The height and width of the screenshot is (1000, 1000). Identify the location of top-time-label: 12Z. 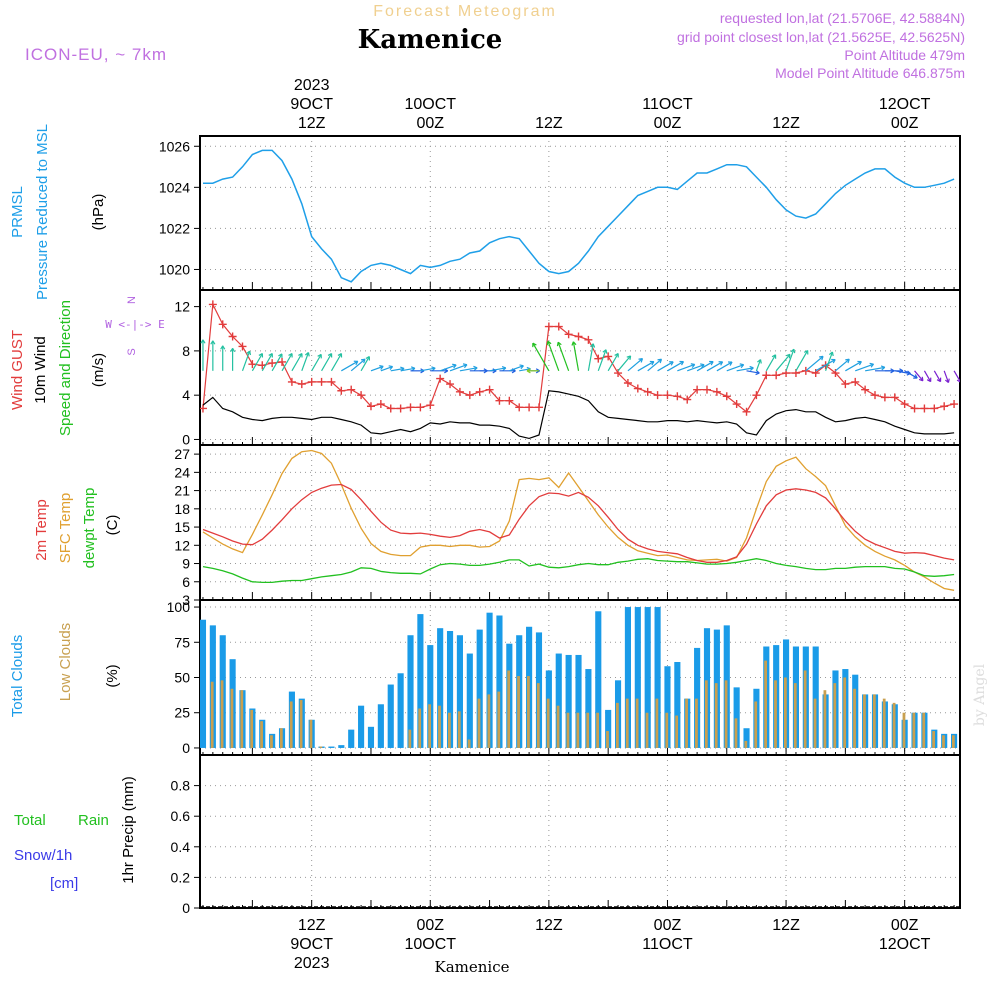
(786, 123).